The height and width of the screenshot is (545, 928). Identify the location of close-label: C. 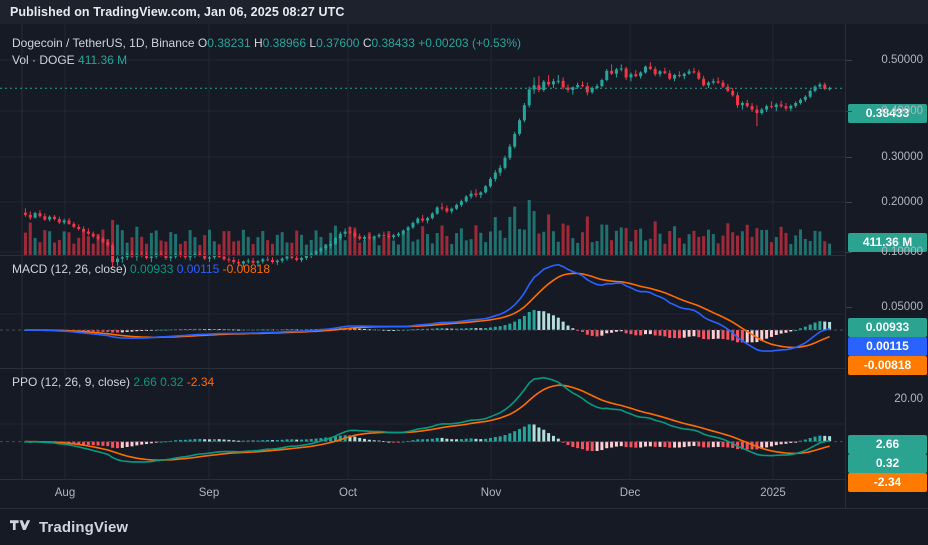
(367, 43).